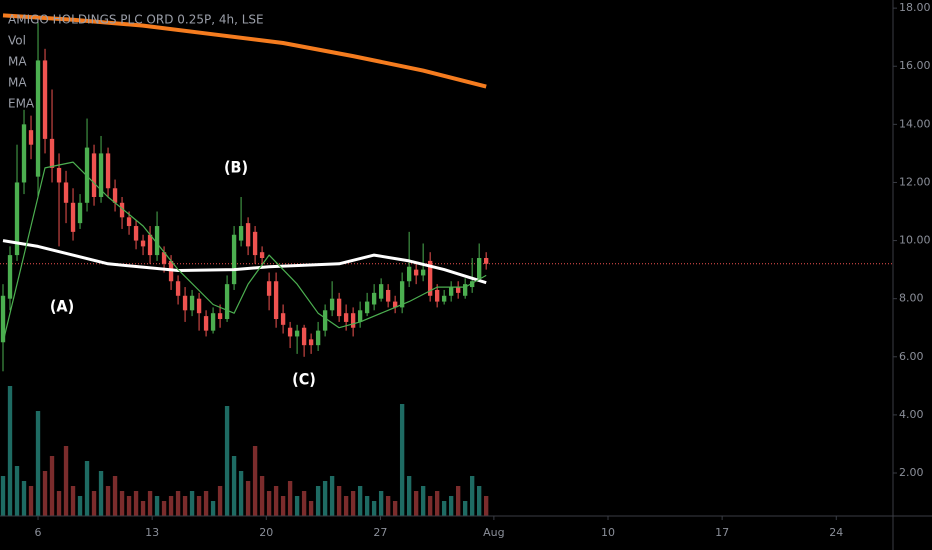  I want to click on y-tick-label: 12.00, so click(915, 181).